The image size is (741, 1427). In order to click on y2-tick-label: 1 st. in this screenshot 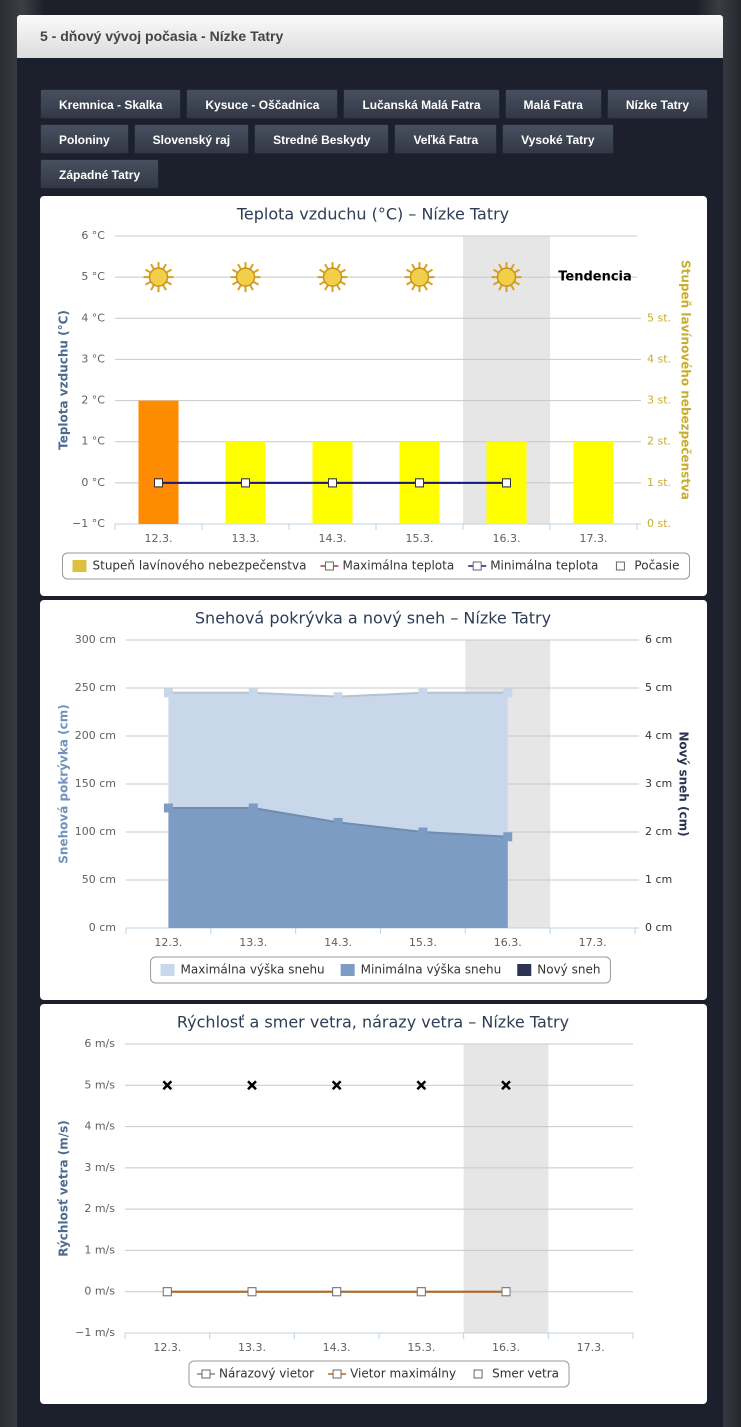, I will do `click(659, 482)`.